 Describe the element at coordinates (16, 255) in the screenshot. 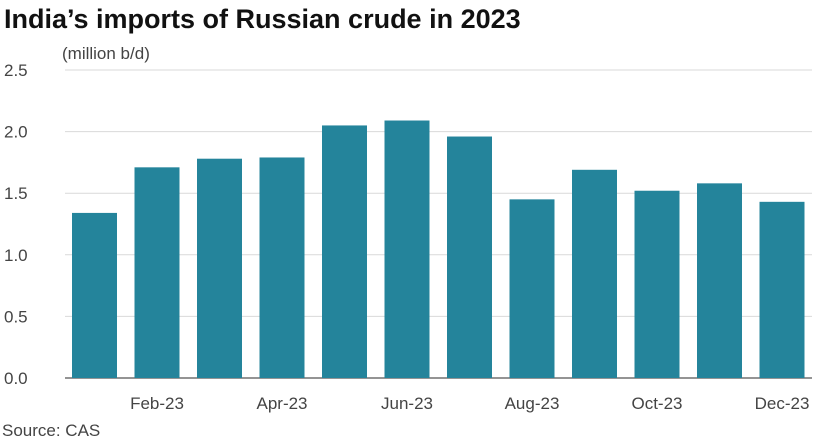

I see `y-tick-label: 1.0` at that location.